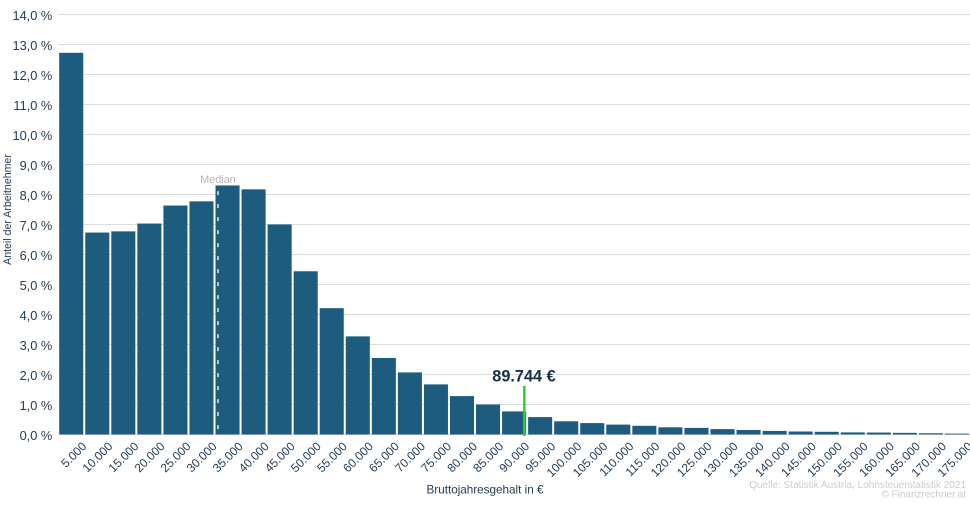  What do you see at coordinates (923, 495) in the screenshot?
I see `svg-text: © Finanzrechner.at` at bounding box center [923, 495].